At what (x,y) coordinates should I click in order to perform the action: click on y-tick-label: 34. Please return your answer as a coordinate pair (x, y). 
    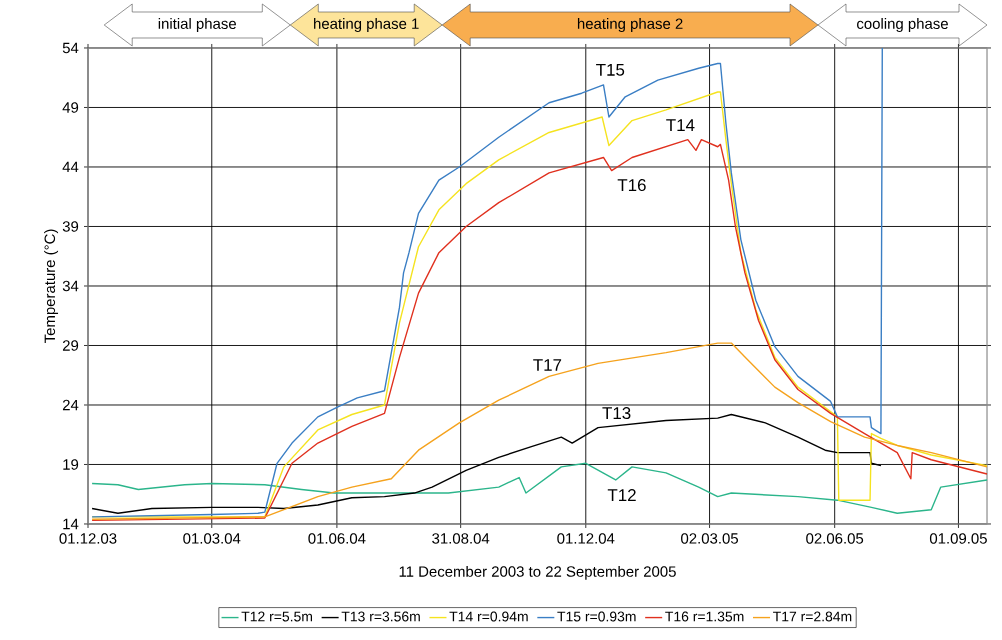
    Looking at the image, I should click on (70, 286).